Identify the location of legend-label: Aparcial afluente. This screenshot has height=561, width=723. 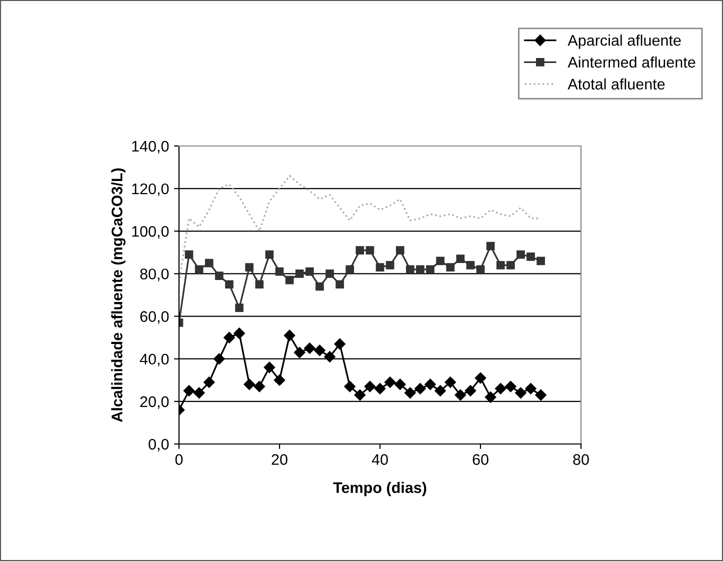
(624, 41).